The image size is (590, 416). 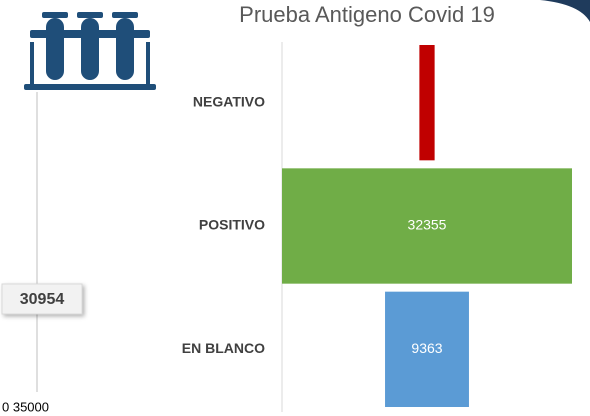 What do you see at coordinates (90, 51) in the screenshot?
I see `test-tube-icon` at bounding box center [90, 51].